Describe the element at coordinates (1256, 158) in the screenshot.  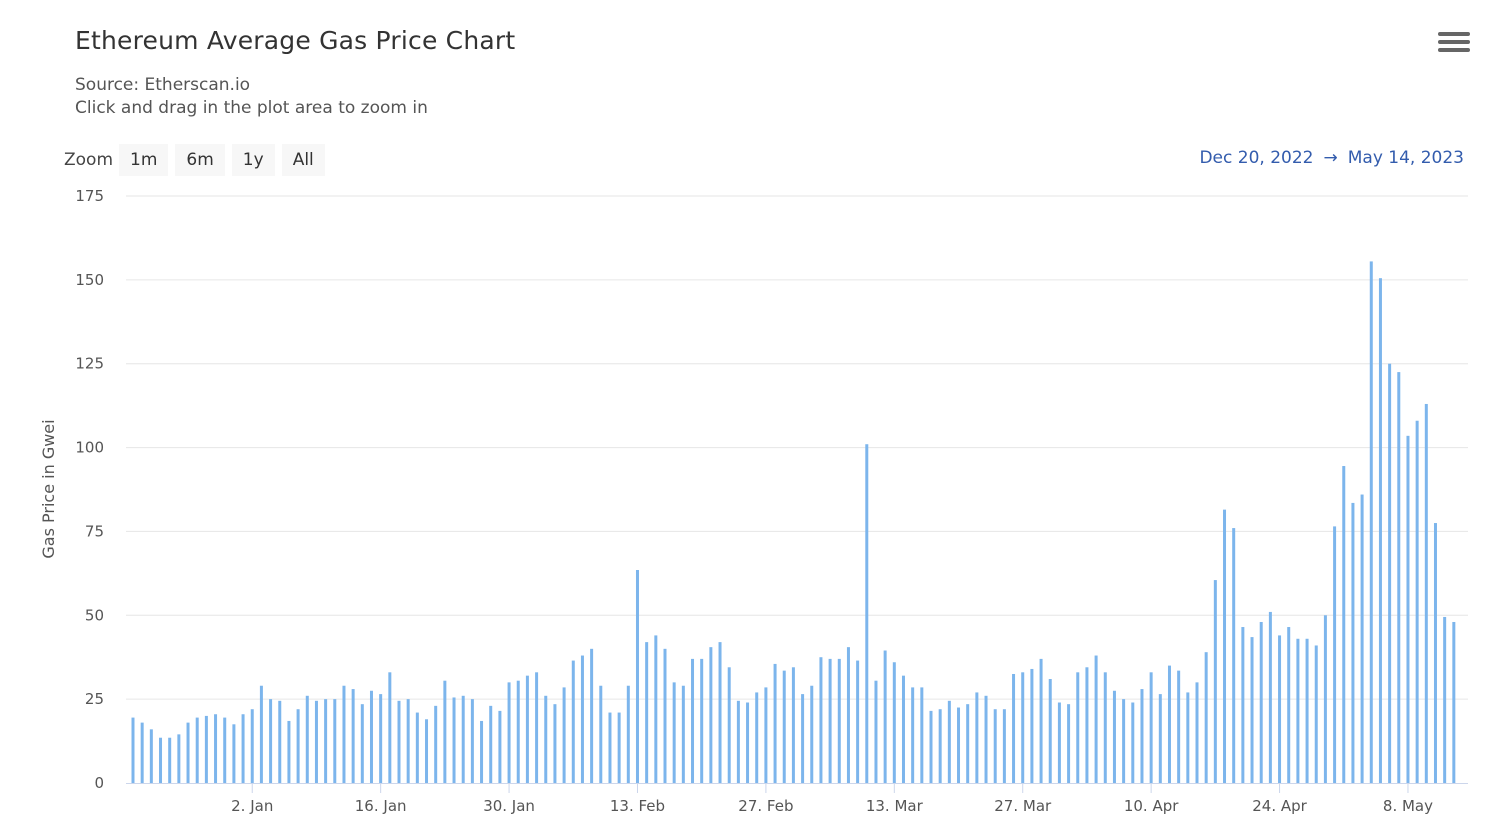
I see `range-from-date: Dec 20, 2022` at that location.